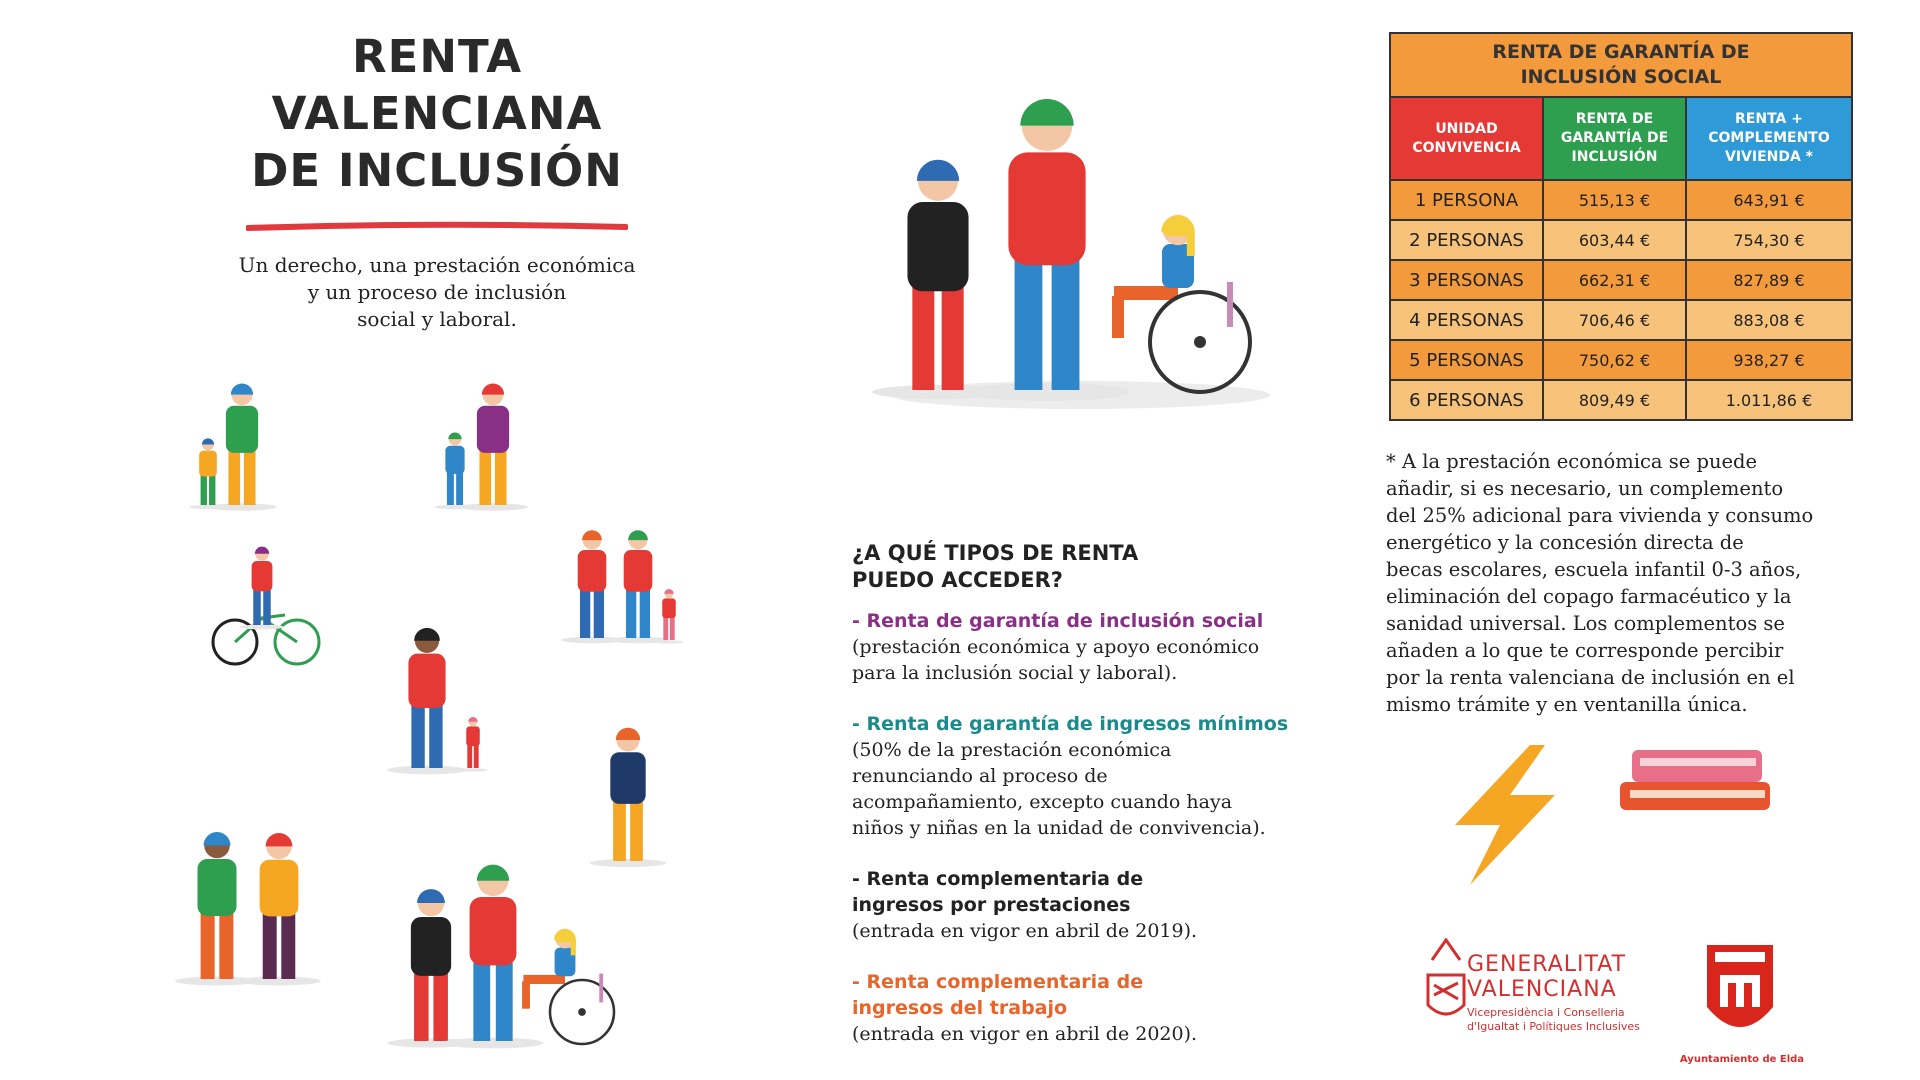 This screenshot has height=1080, width=1920. Describe the element at coordinates (1769, 119) in the screenshot. I see `column-header-line: RENTA +` at that location.